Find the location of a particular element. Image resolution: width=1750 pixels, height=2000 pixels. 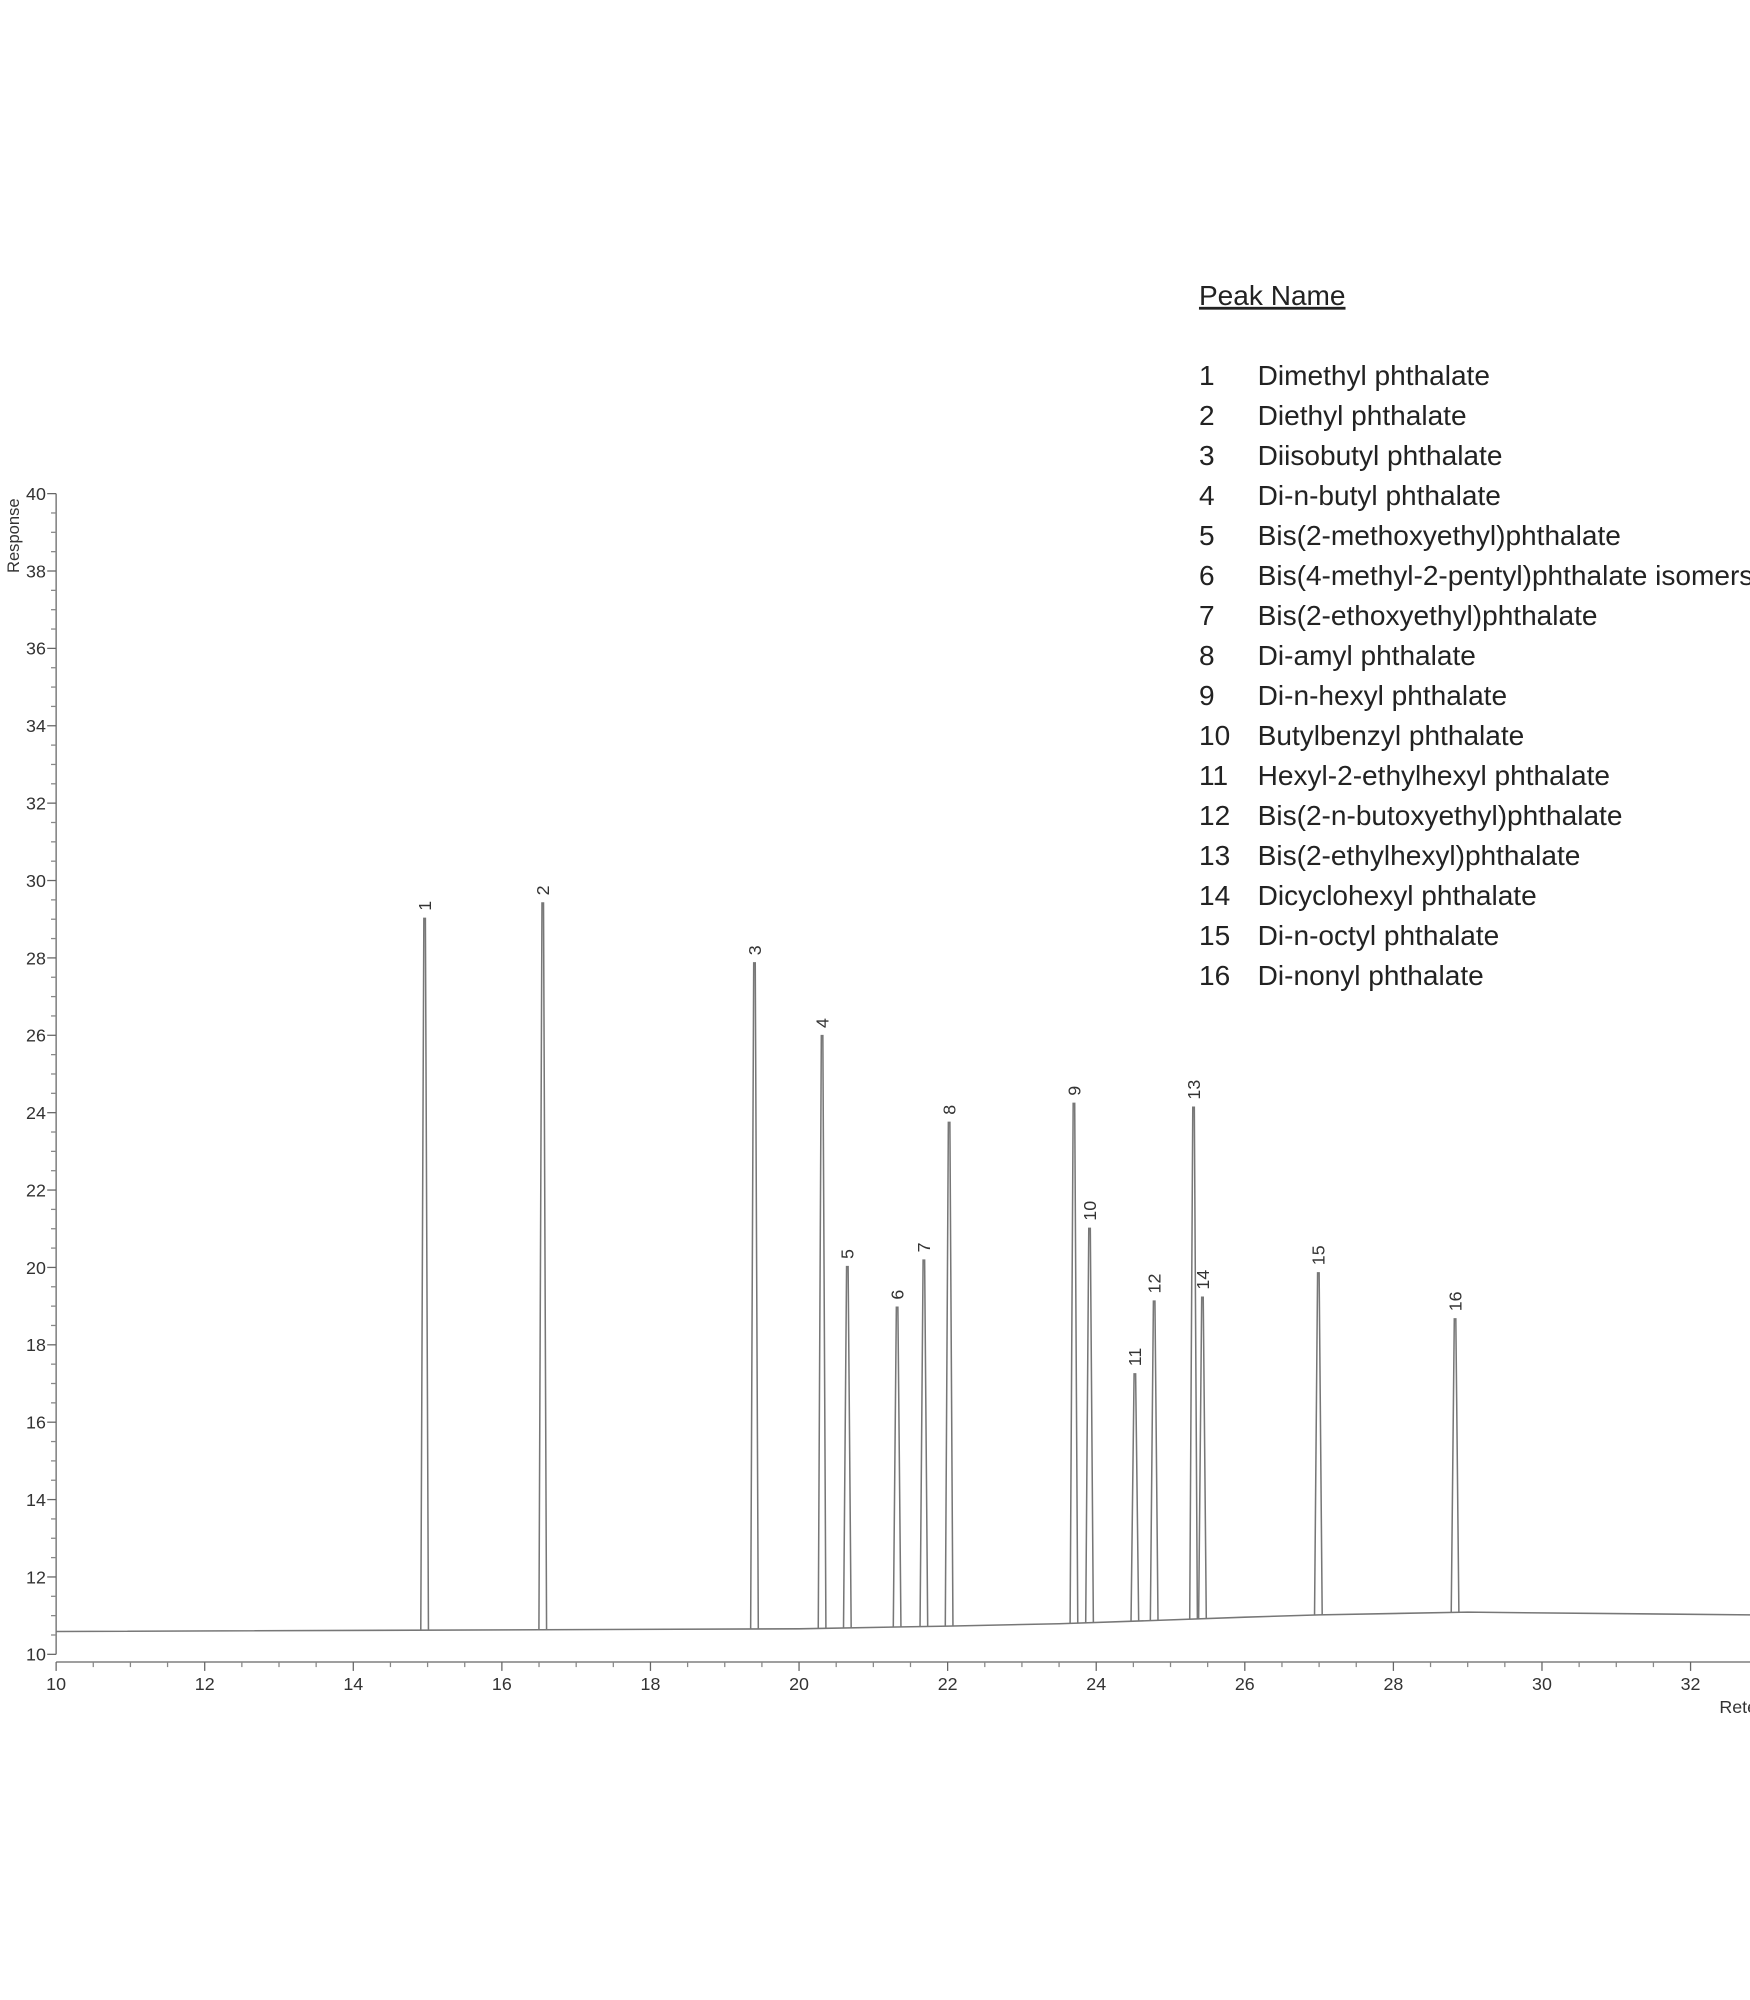

y-tick-label: 38 is located at coordinates (36, 571).